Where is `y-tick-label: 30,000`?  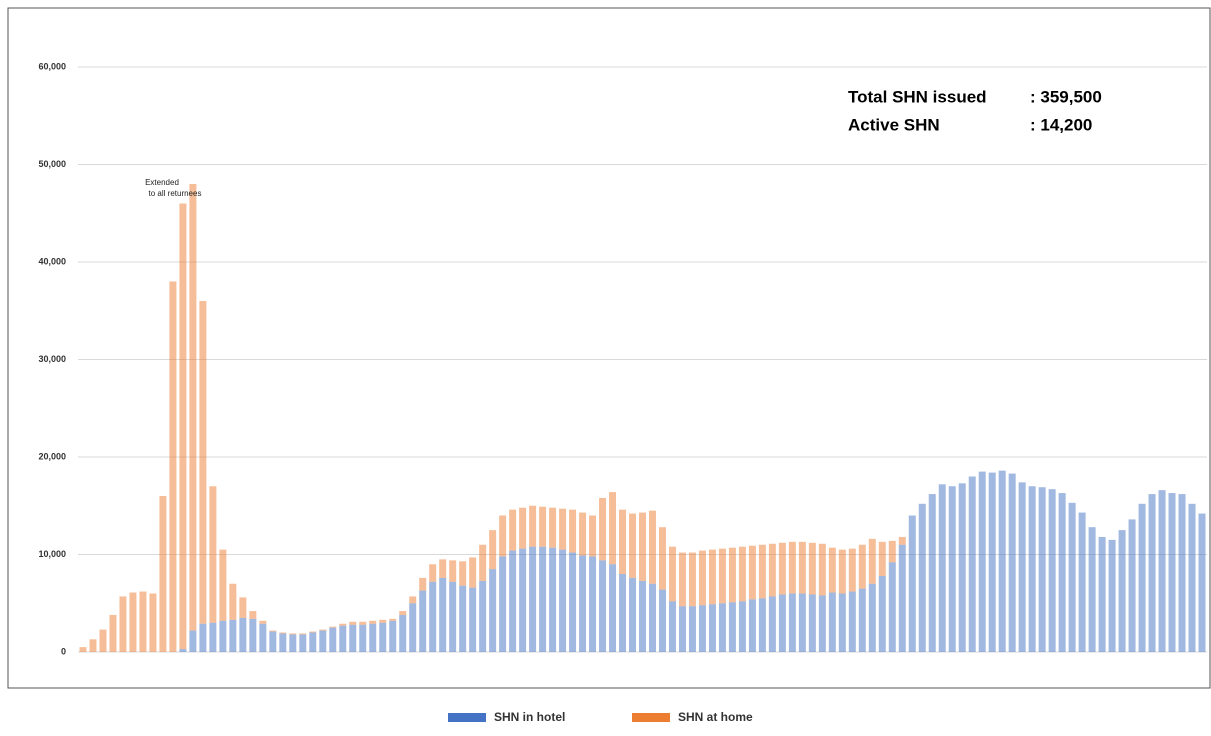 y-tick-label: 30,000 is located at coordinates (52, 359).